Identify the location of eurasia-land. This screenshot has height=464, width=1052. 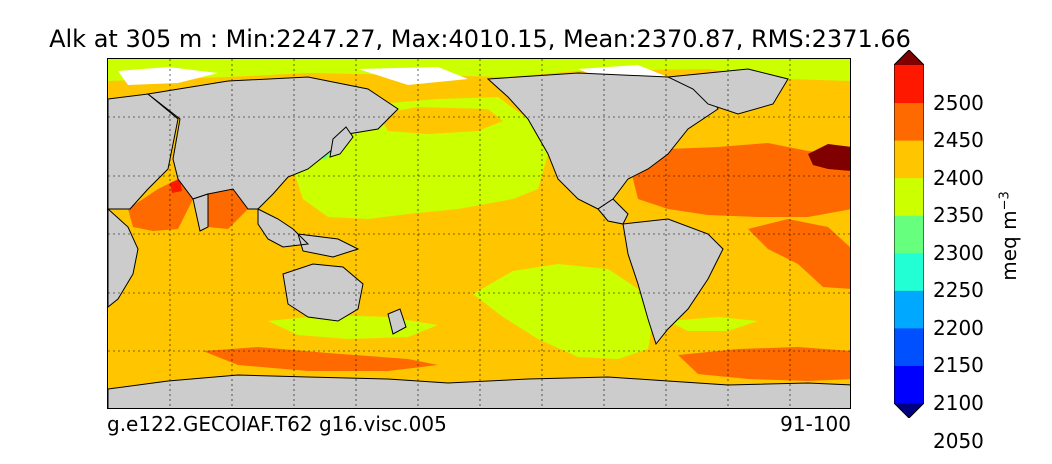
(272, 143).